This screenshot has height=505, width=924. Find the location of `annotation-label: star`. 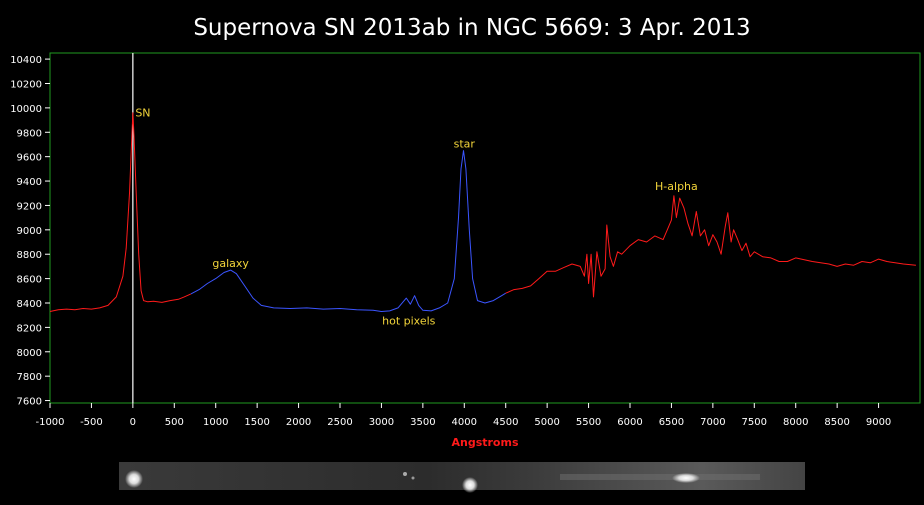

annotation-label: star is located at coordinates (465, 144).